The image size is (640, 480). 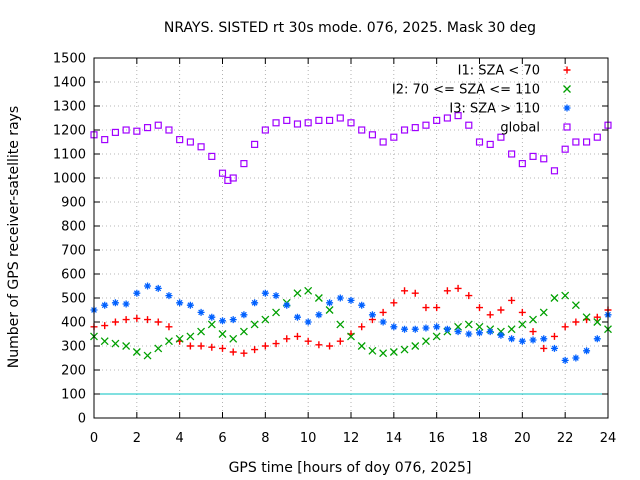 I want to click on x-tick-label-0: 0, so click(x=94, y=438).